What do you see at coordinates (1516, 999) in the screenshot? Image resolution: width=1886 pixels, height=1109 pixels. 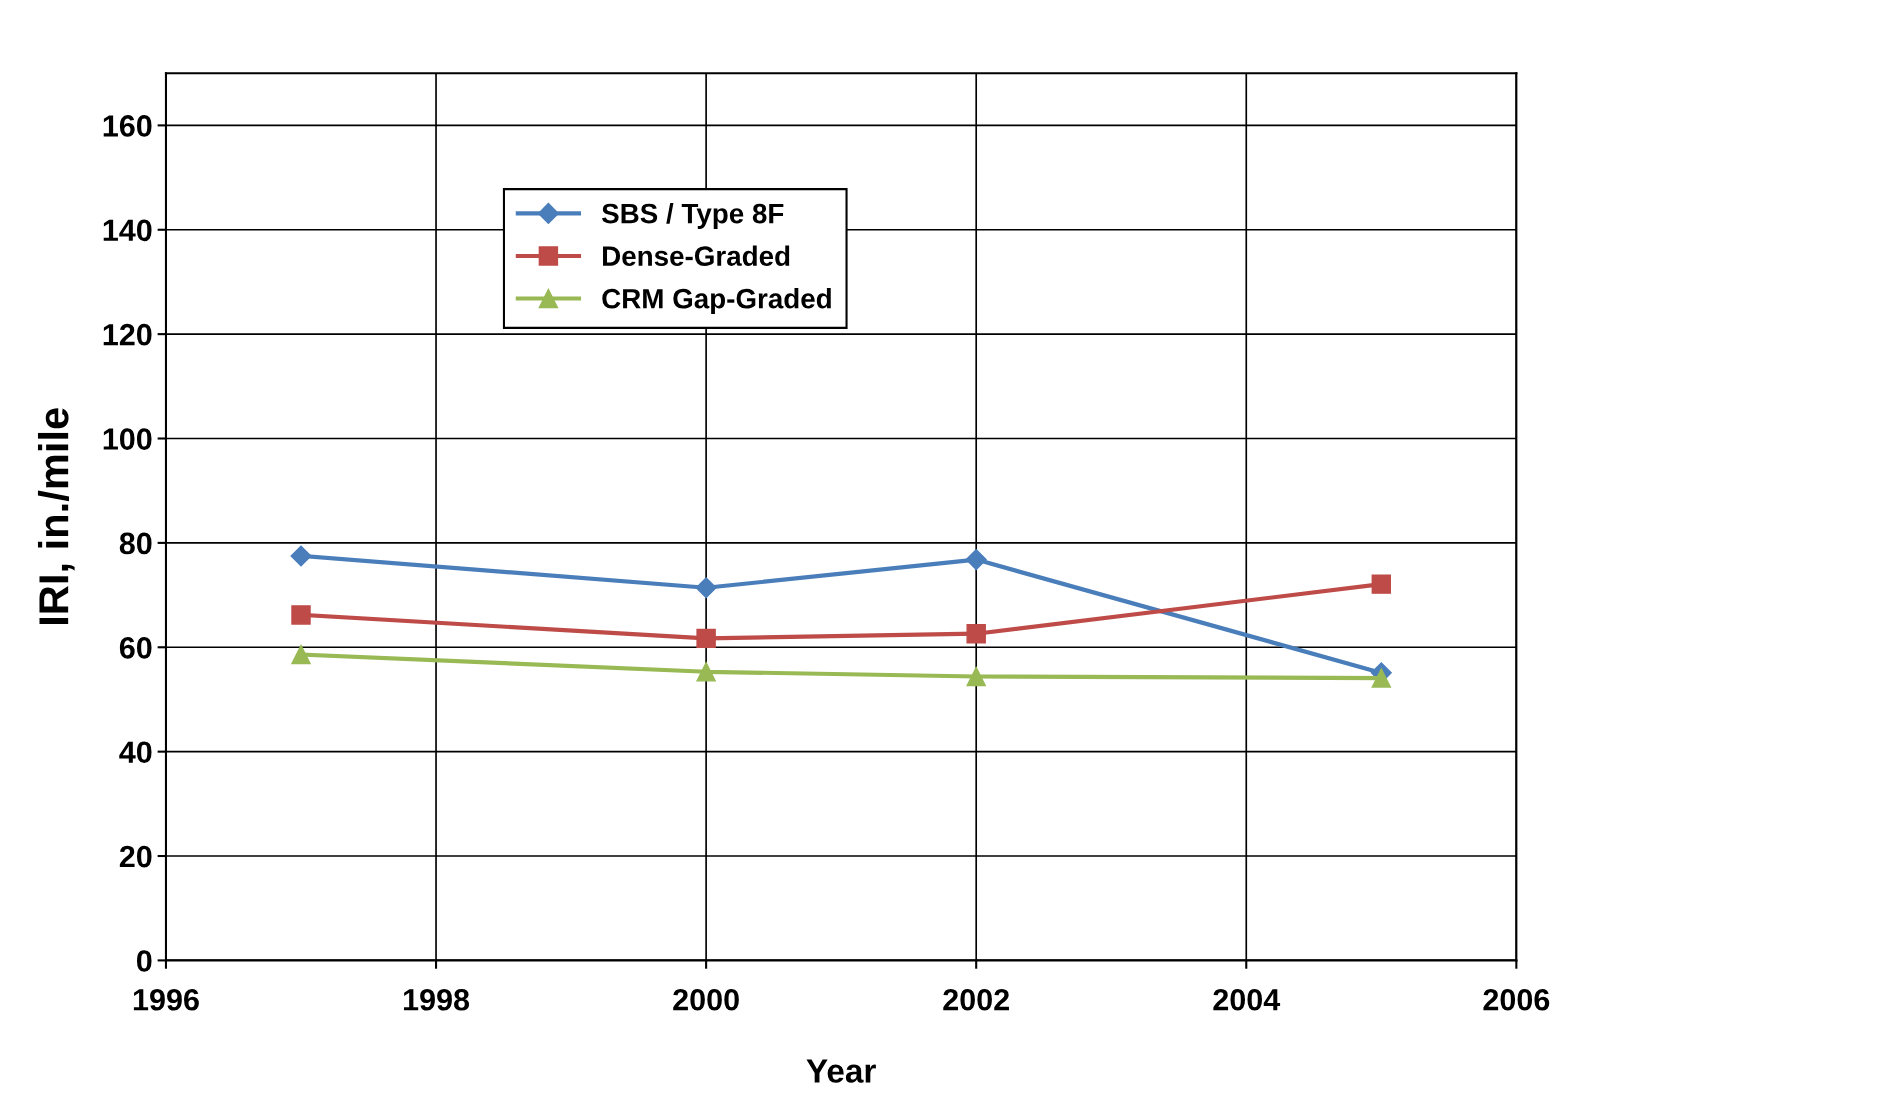 I see `x-tick-label: 2006` at bounding box center [1516, 999].